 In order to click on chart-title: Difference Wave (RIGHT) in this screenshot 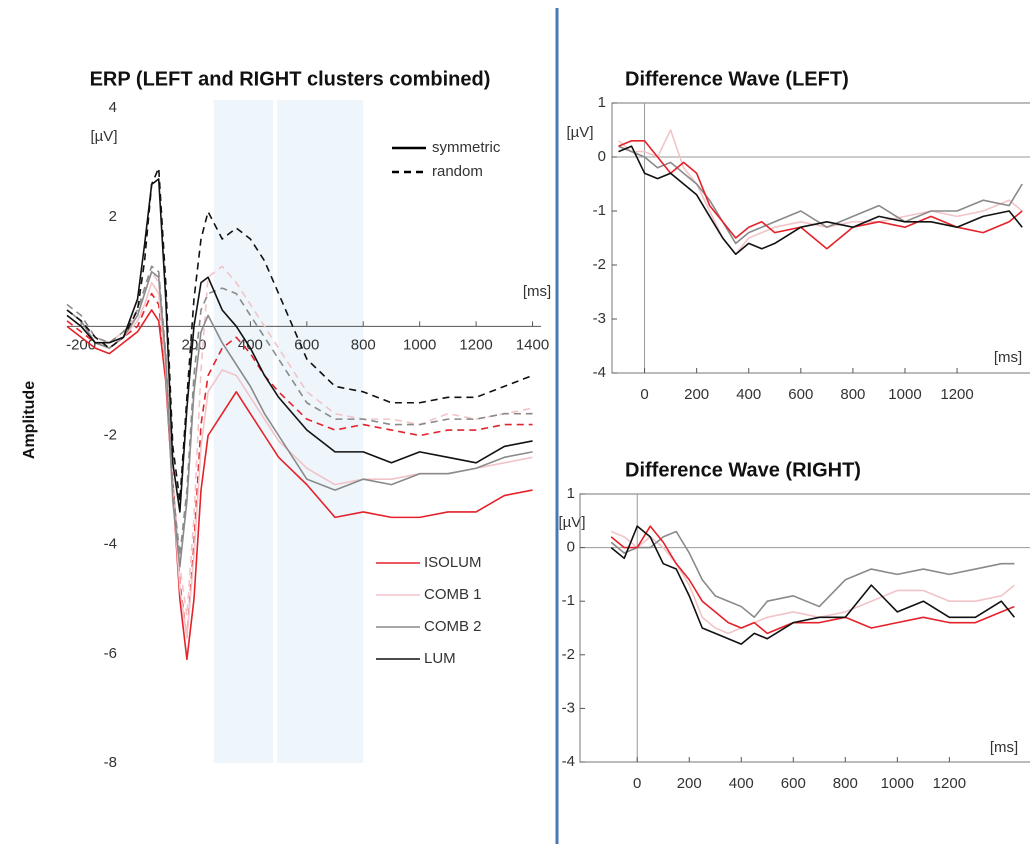, I will do `click(743, 470)`.